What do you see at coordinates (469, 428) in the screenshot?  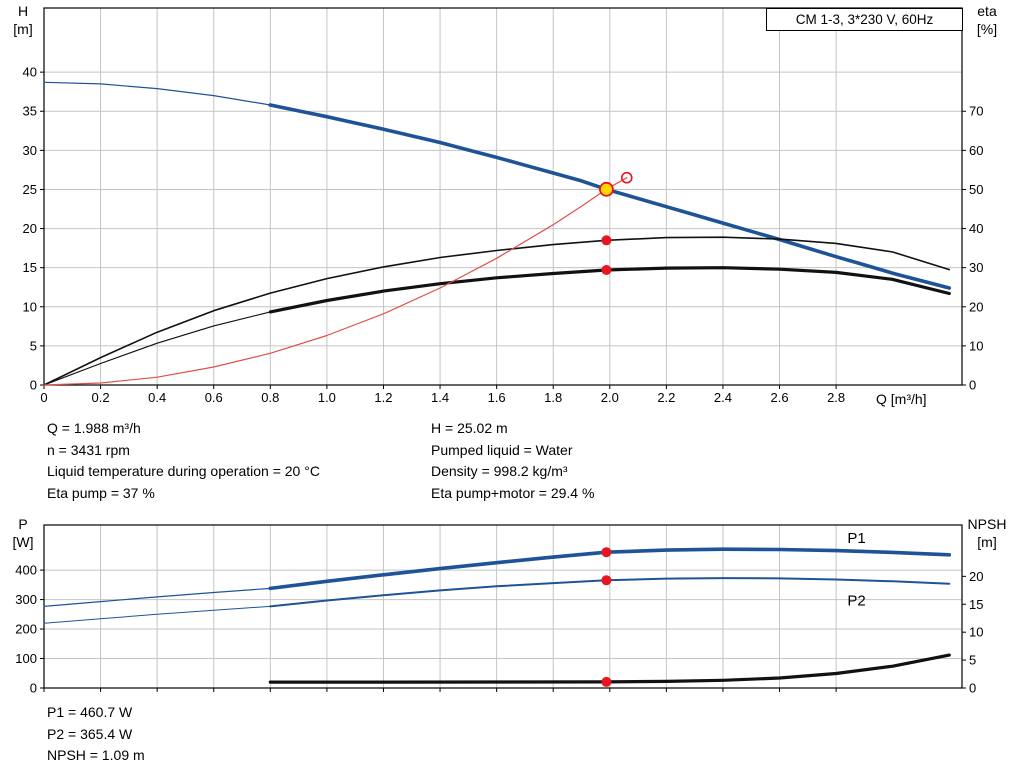 I see `info-head: H = 25.02 m` at bounding box center [469, 428].